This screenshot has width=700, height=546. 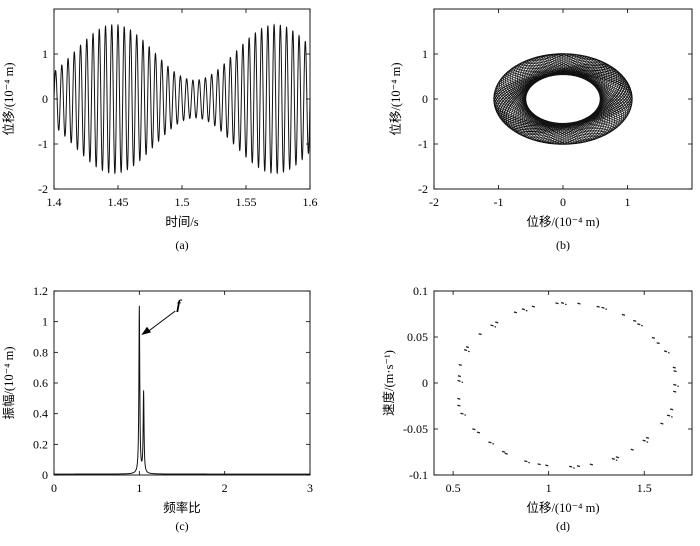 What do you see at coordinates (417, 337) in the screenshot?
I see `y-tick-label: 0.05` at bounding box center [417, 337].